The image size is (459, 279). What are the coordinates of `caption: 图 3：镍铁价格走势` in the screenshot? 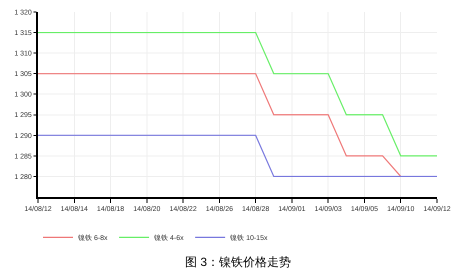 It's located at (238, 262).